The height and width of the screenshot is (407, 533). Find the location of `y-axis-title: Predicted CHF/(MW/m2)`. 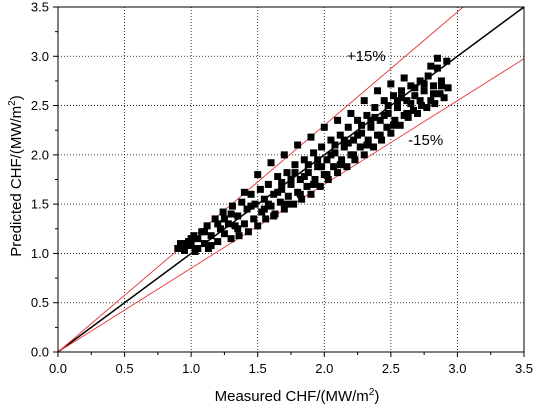

y-axis-title: Predicted CHF/(MW/m2) is located at coordinates (16, 175).